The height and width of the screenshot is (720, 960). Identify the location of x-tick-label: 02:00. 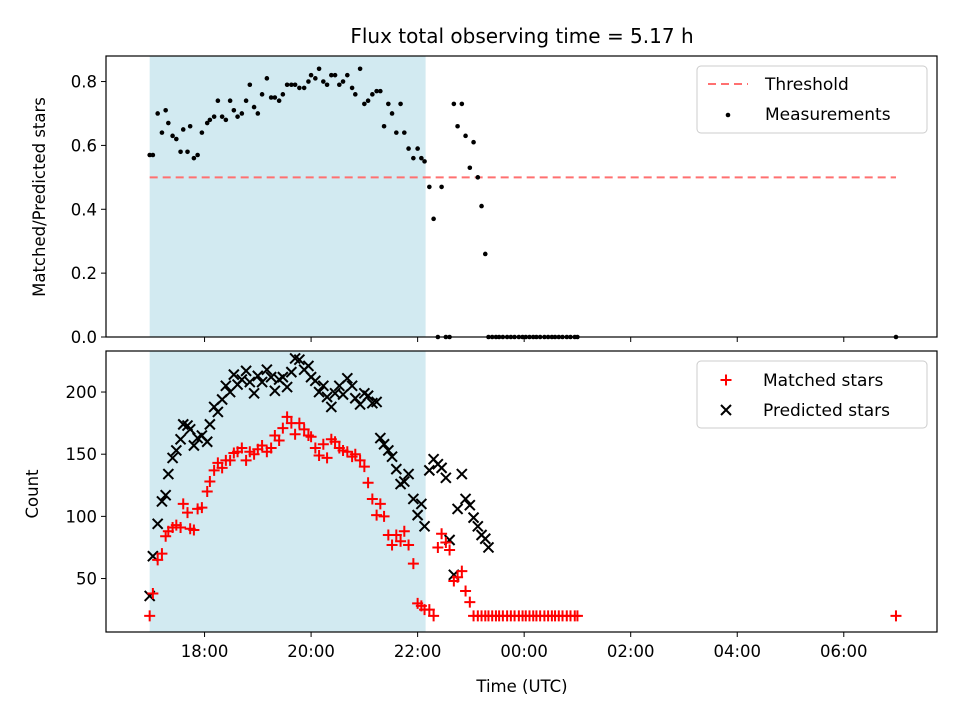
(631, 651).